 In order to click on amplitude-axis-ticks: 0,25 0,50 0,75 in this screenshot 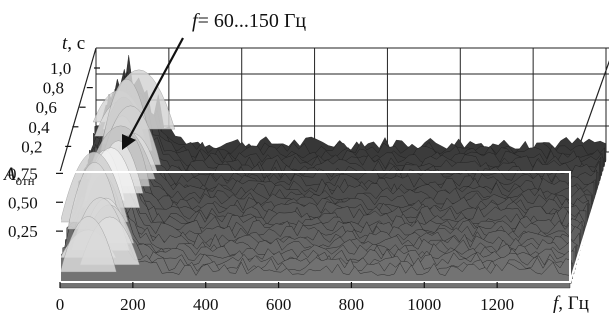, I will do `click(35, 202)`.